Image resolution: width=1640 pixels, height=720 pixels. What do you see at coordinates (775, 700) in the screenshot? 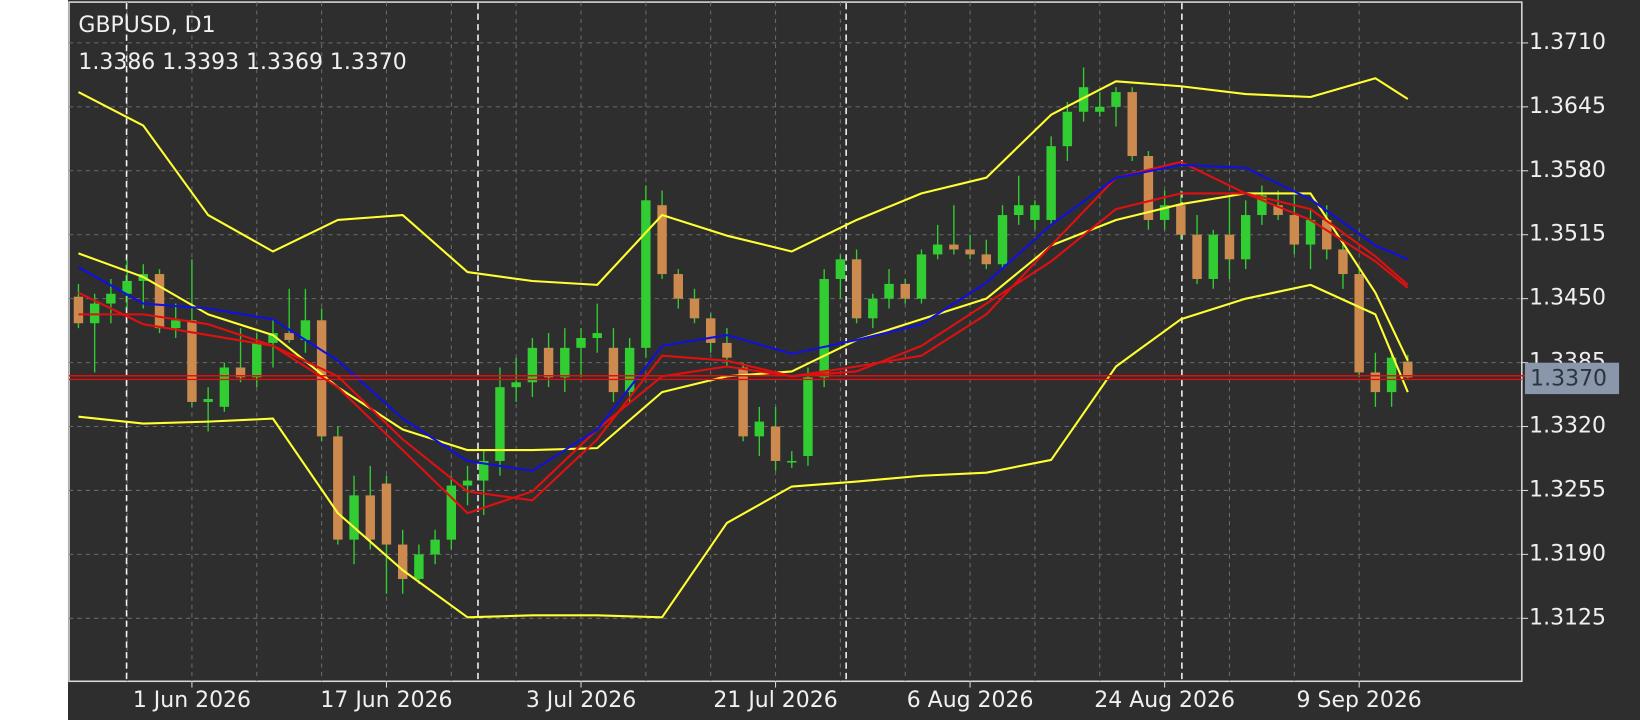
I see `x-tick-label: 21 Jul 2026` at bounding box center [775, 700].